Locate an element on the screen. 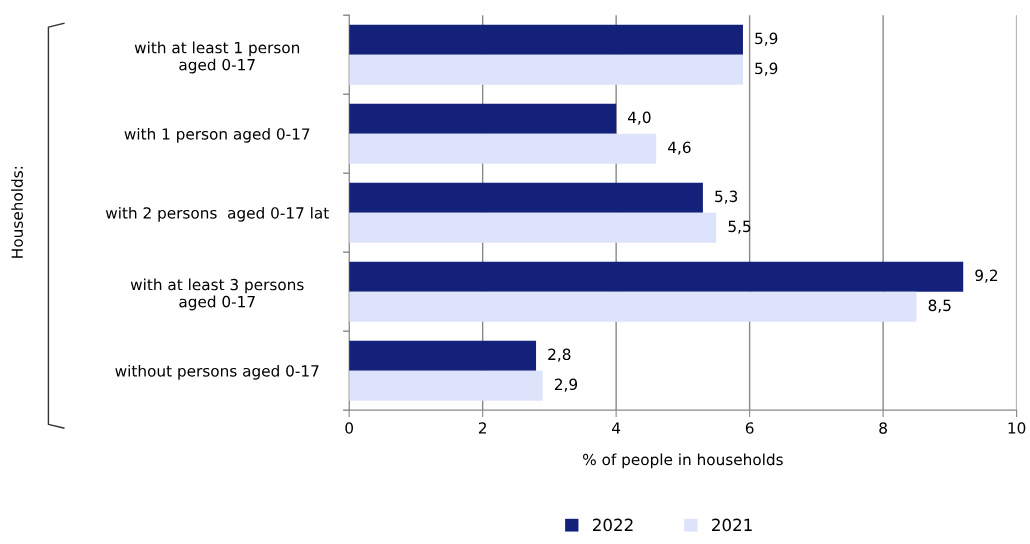 The image size is (1030, 544). x-tick-label: 0 is located at coordinates (349, 428).